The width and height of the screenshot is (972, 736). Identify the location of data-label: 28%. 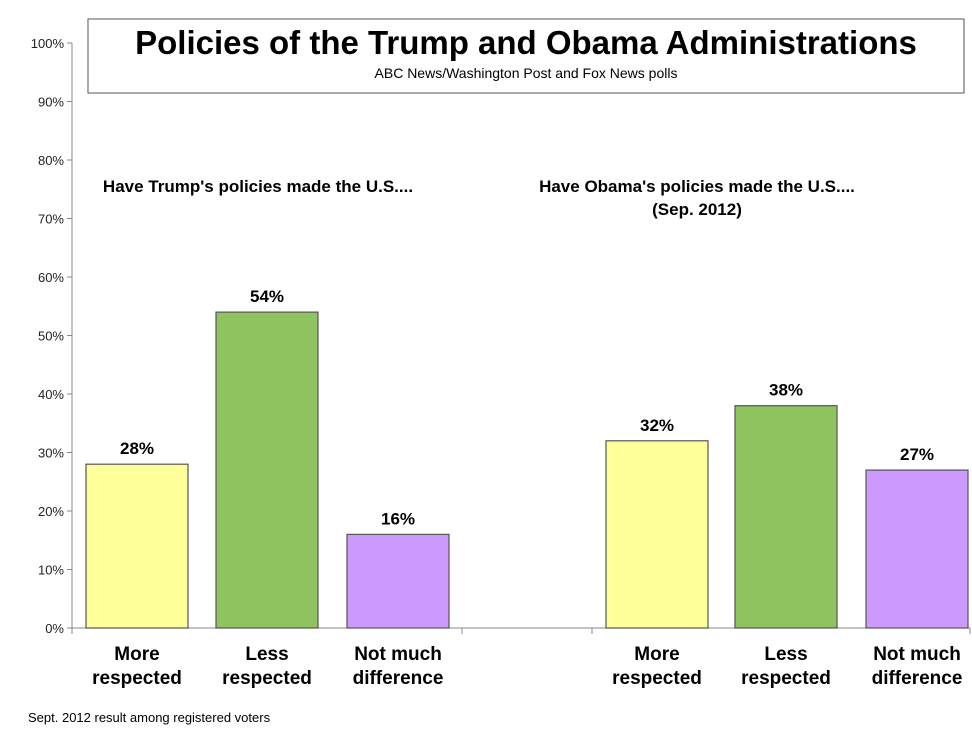
(137, 448).